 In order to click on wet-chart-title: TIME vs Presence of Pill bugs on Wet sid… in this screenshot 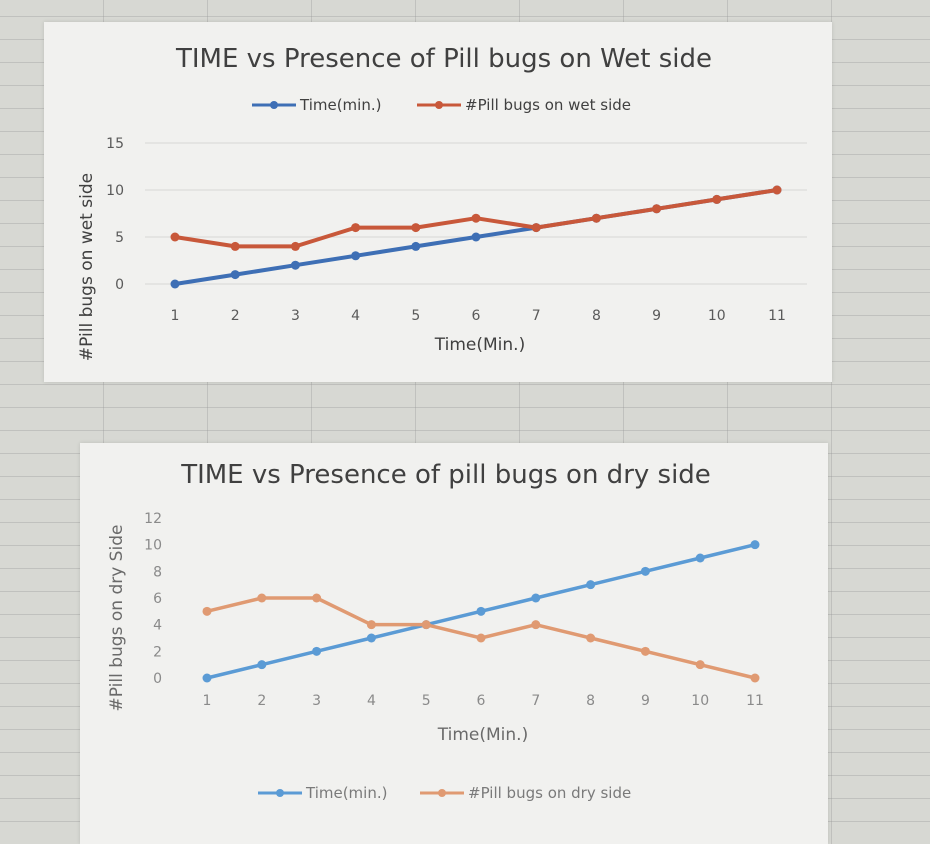, I will do `click(443, 59)`.